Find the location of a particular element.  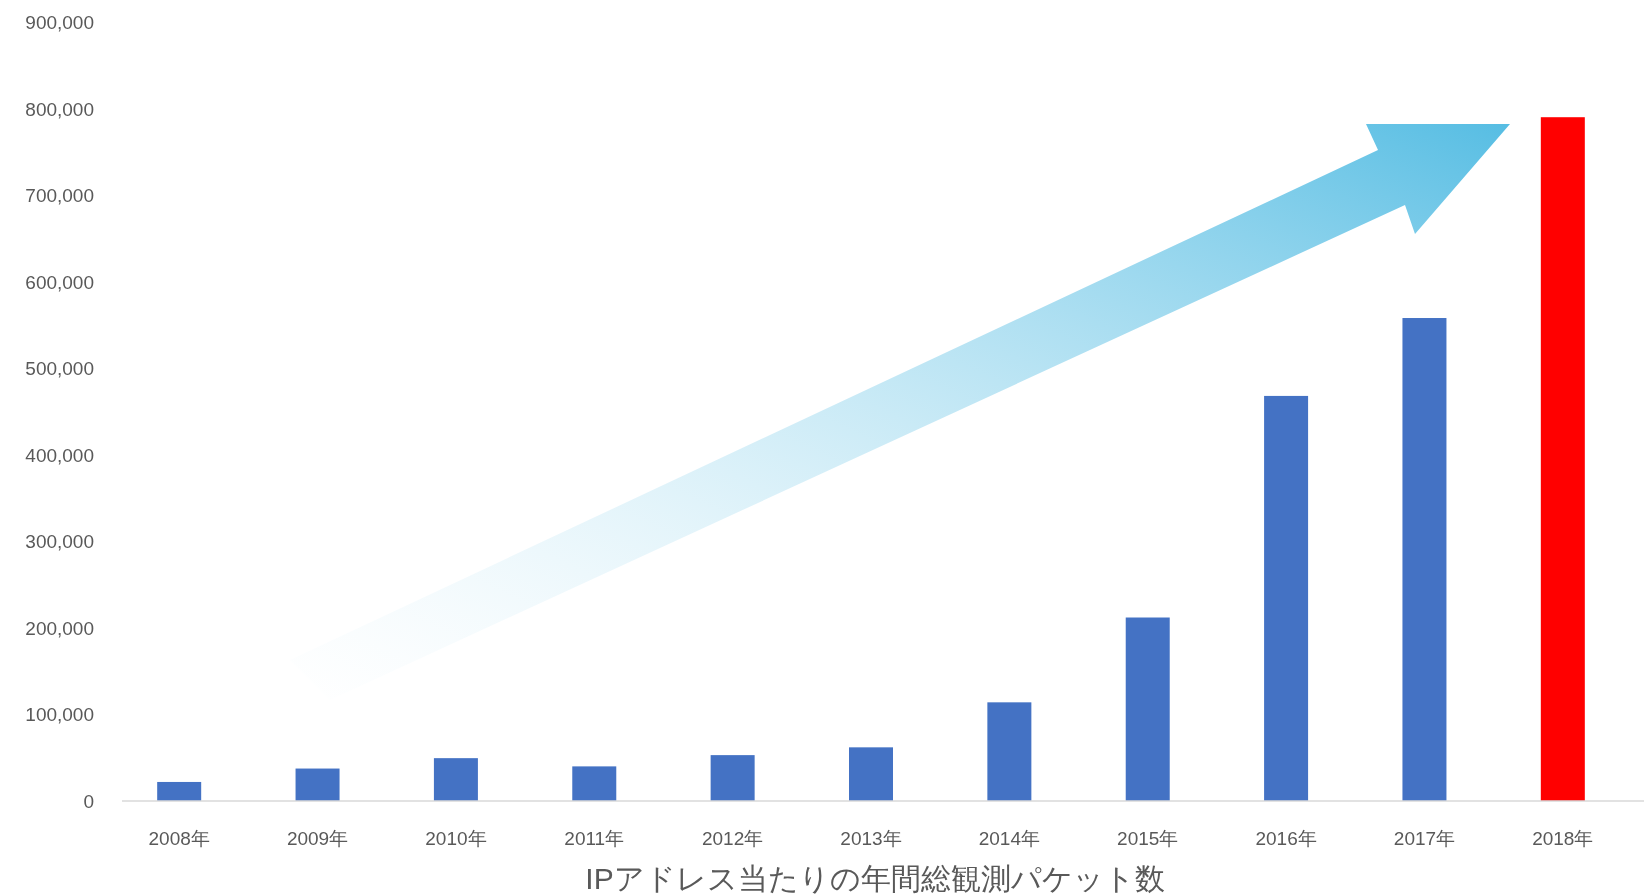

x-tick-label: 2015年 is located at coordinates (1148, 838).